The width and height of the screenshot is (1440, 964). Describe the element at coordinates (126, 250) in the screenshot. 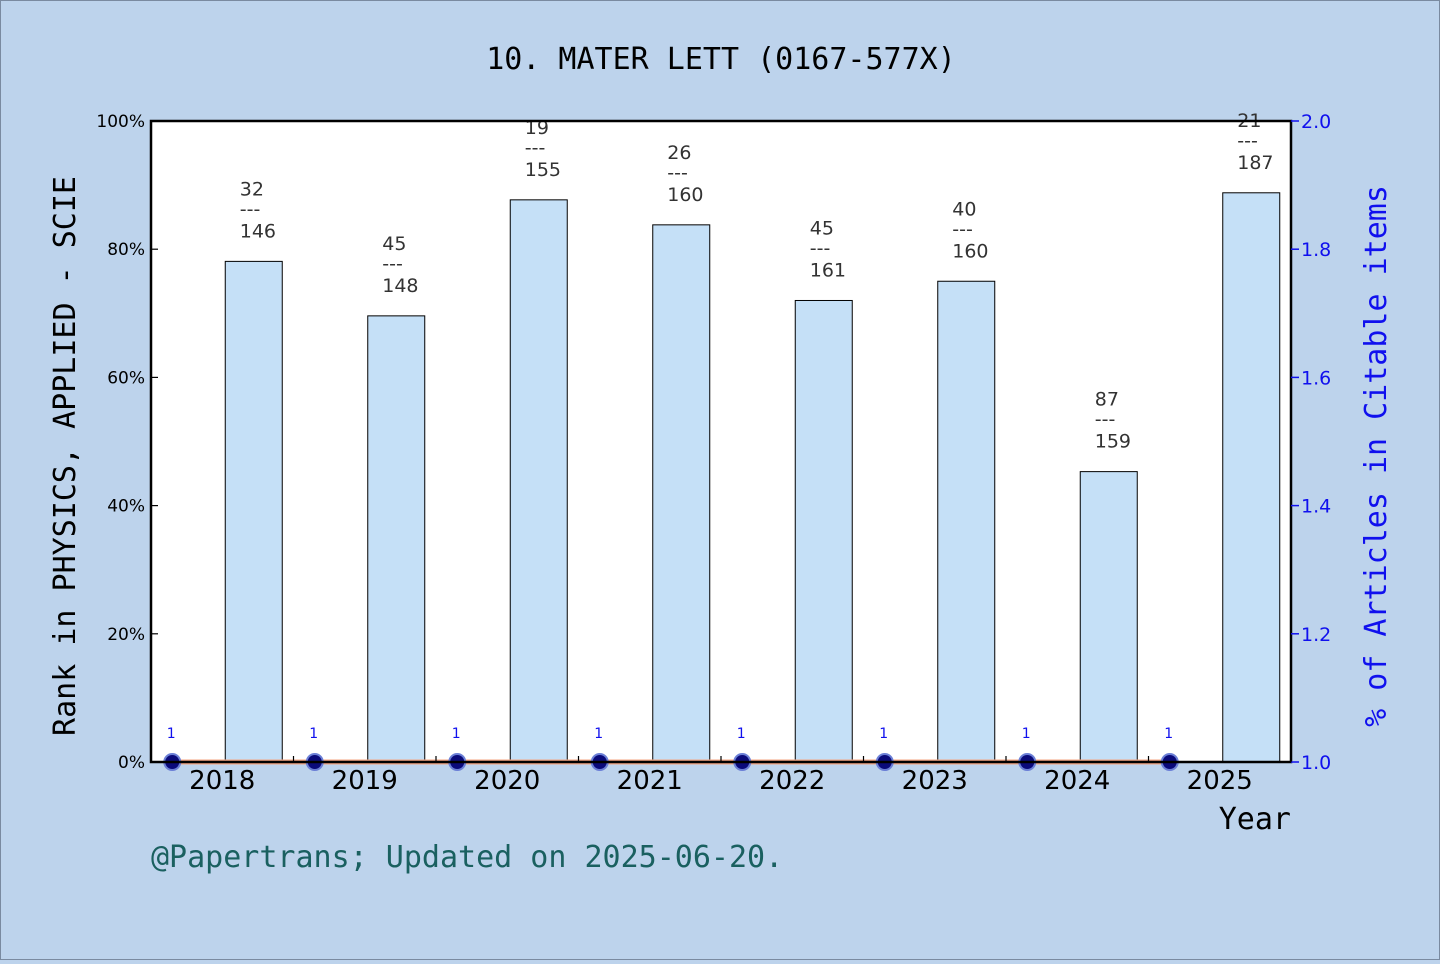

I see `y-tick-label-left: 80%` at that location.